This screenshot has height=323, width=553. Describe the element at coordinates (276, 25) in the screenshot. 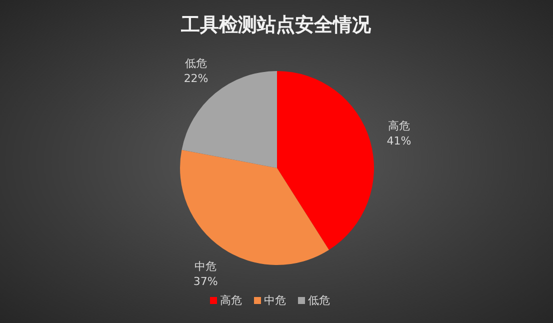

I see `title: 工具检测站点安全情况` at that location.